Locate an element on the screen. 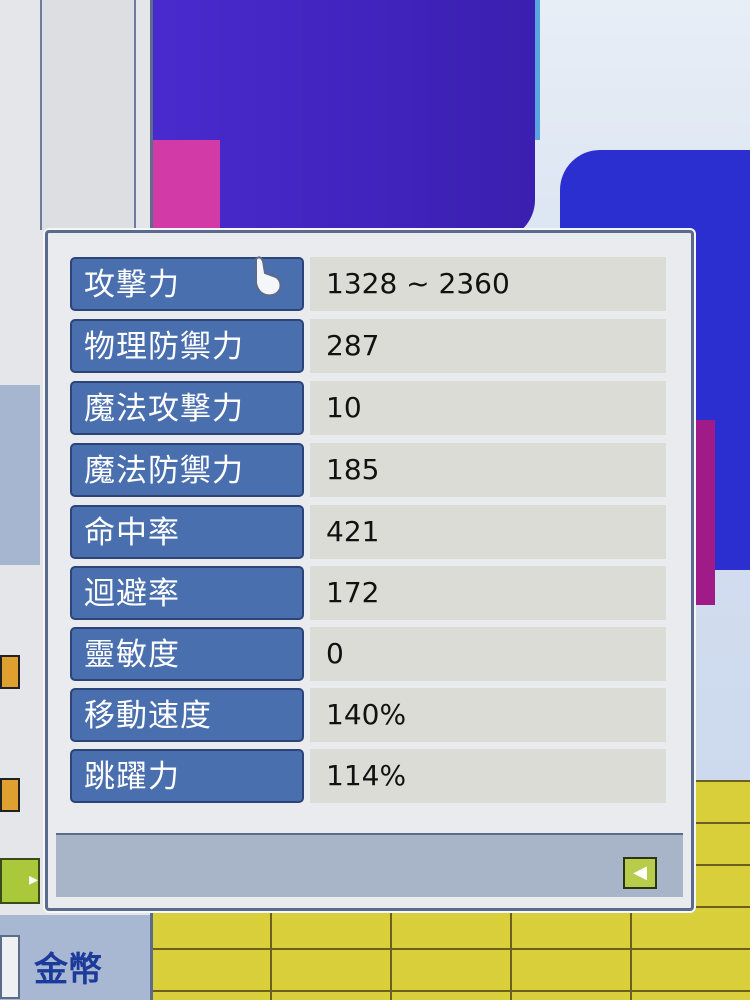 Image resolution: width=750 pixels, height=1000 pixels. left-window-strip is located at coordinates (88, 115).